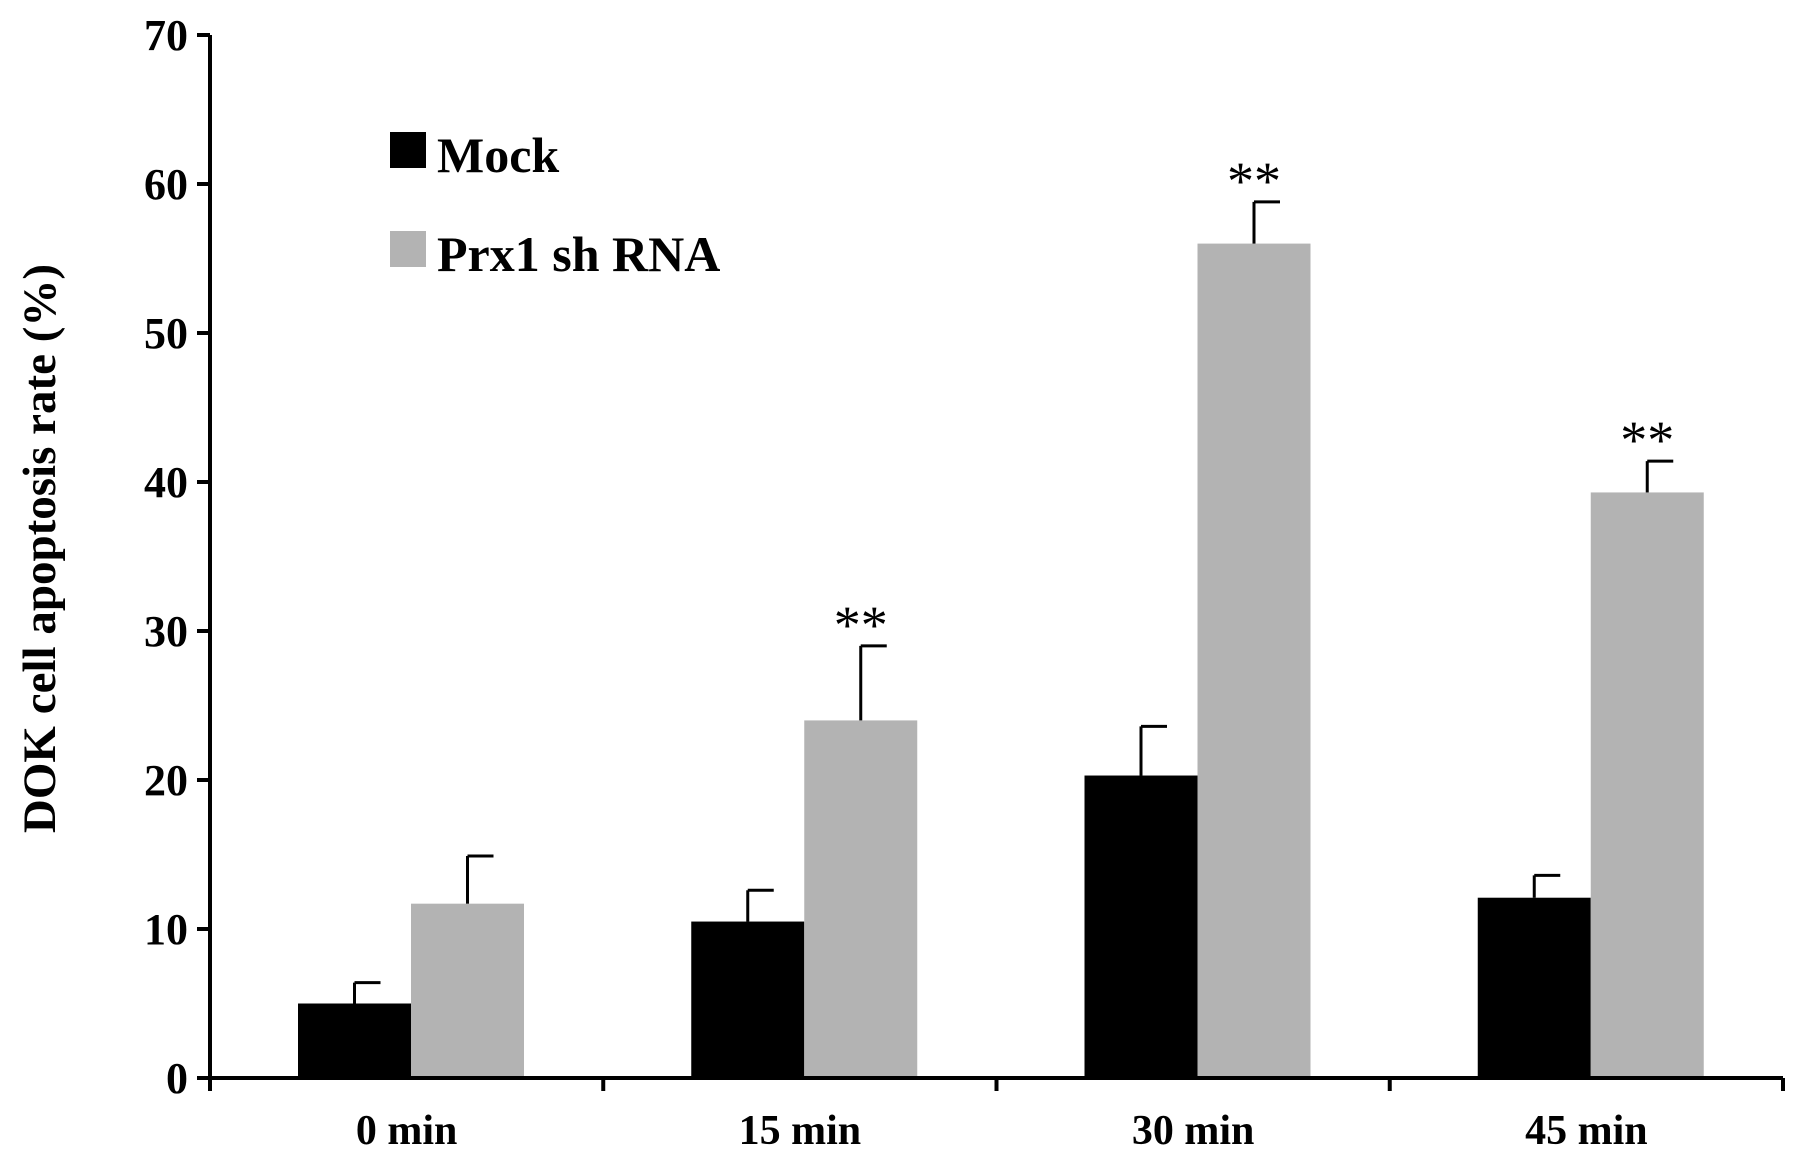 The image size is (1795, 1166). Describe the element at coordinates (498, 155) in the screenshot. I see `legend-label-mock: Mock` at that location.